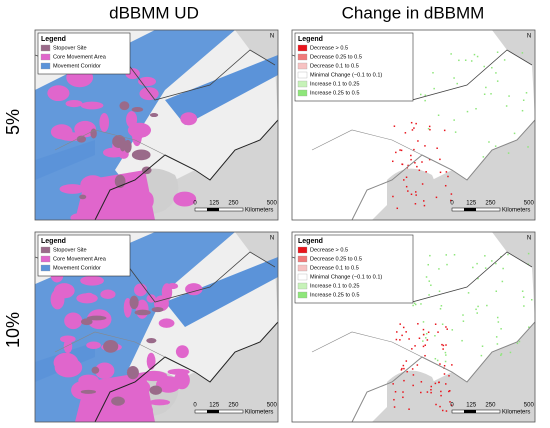 Image resolution: width=550 pixels, height=428 pixels. What do you see at coordinates (334, 84) in the screenshot?
I see `legend-label: Increase 0.1 to 0.25` at bounding box center [334, 84].